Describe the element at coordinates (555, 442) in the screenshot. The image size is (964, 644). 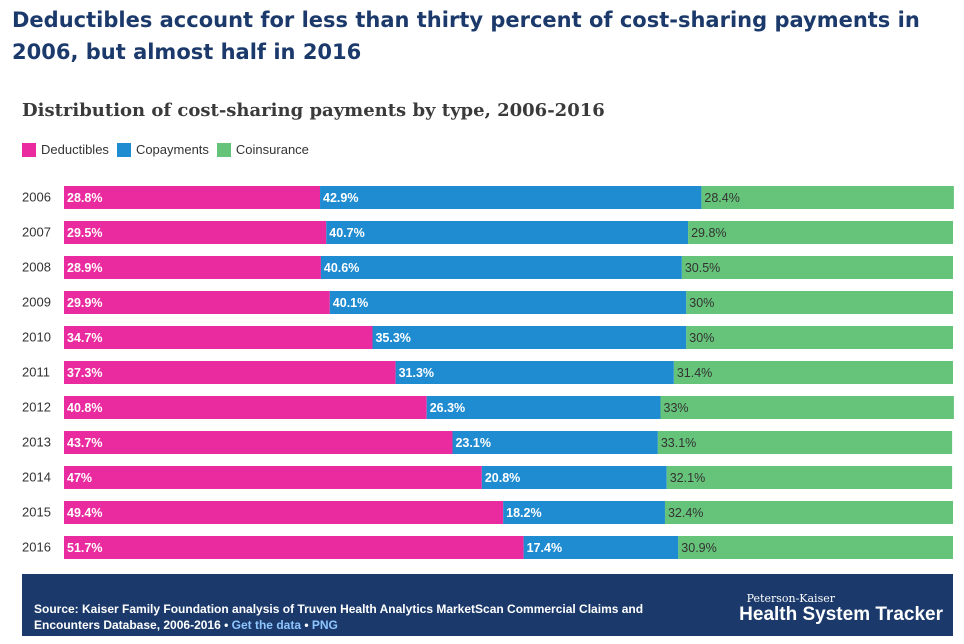
I see `bar-copayments-2013` at that location.